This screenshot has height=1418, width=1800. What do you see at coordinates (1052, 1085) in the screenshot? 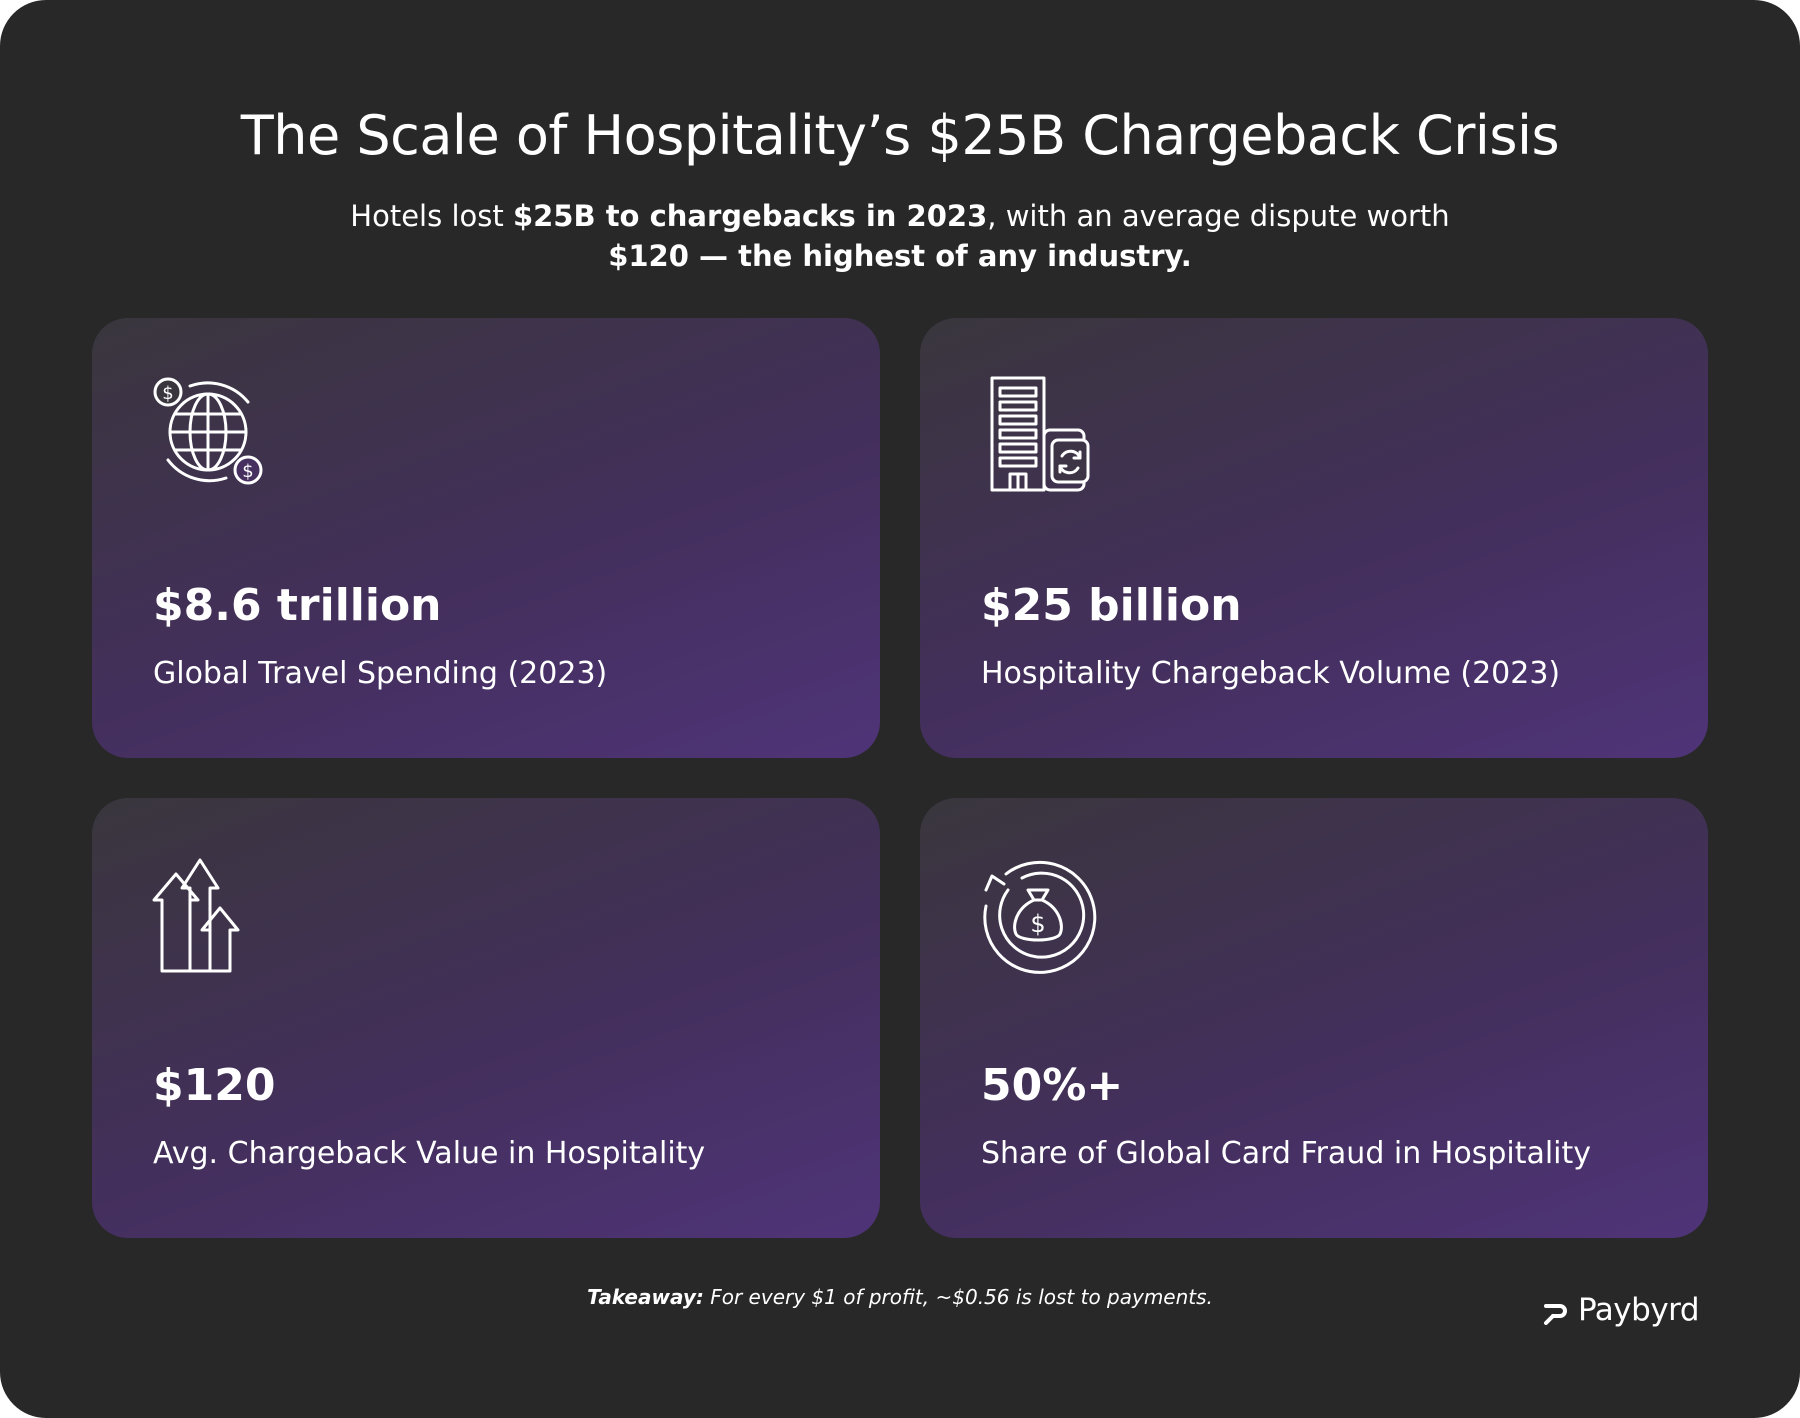
I see `stat-value: 50%+` at bounding box center [1052, 1085].